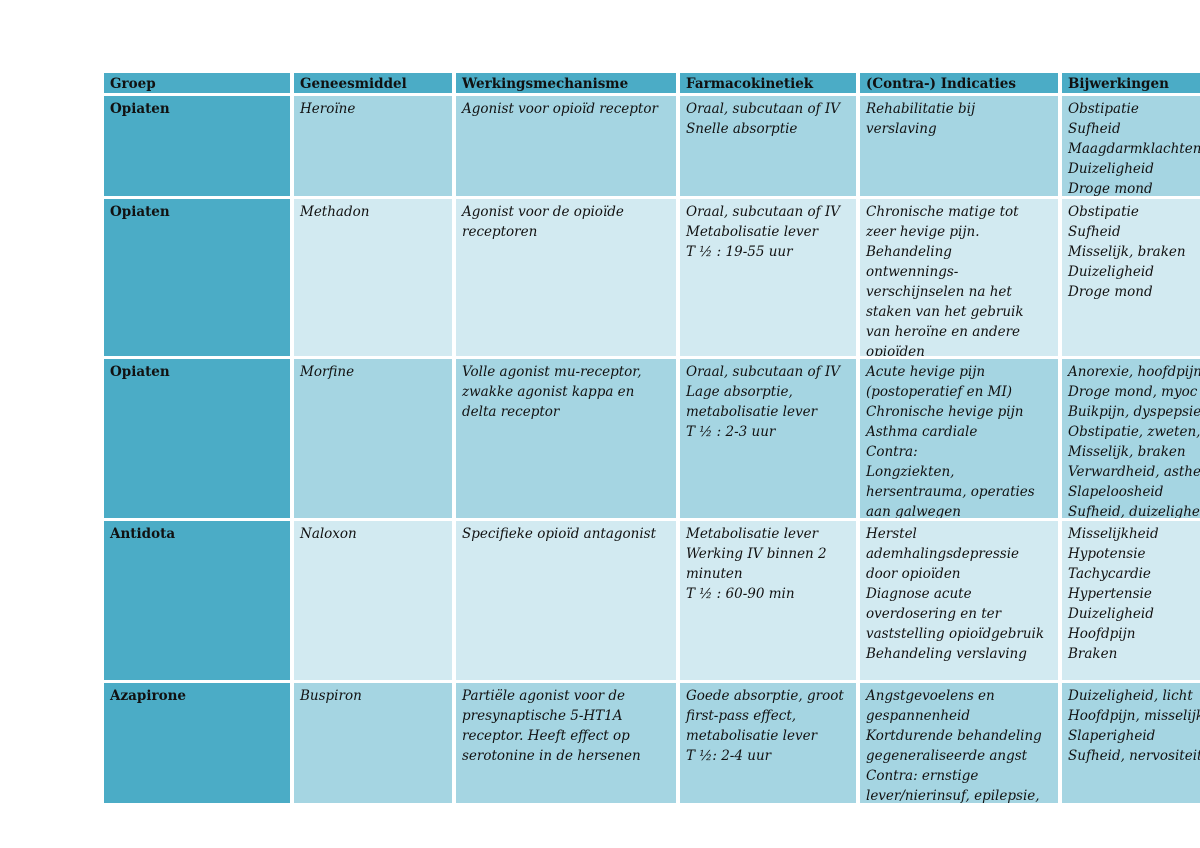 The height and width of the screenshot is (848, 1200). I want to click on header-label: Farmacokinetiek, so click(750, 84).